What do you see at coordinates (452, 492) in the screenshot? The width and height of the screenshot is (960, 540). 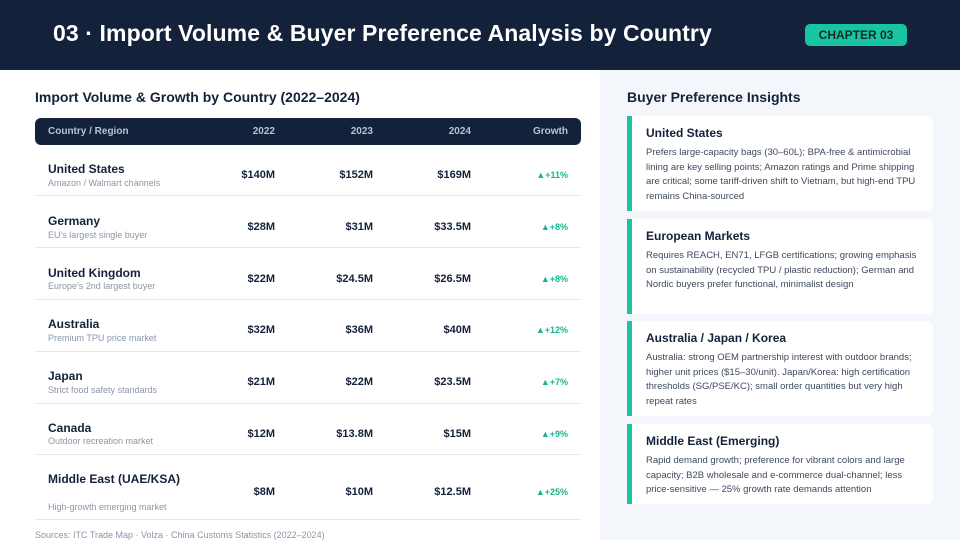 I see `value-2024: $12.5M` at bounding box center [452, 492].